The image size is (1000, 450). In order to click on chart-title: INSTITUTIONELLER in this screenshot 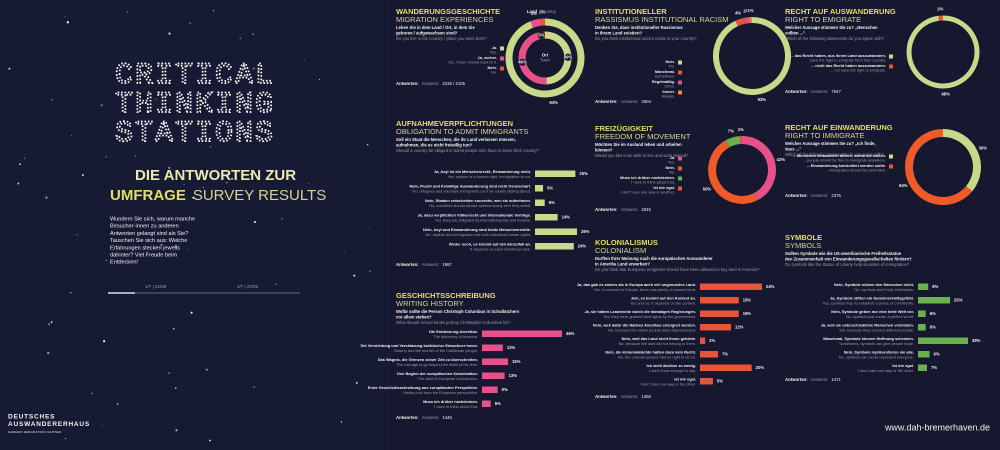, I will do `click(631, 11)`.